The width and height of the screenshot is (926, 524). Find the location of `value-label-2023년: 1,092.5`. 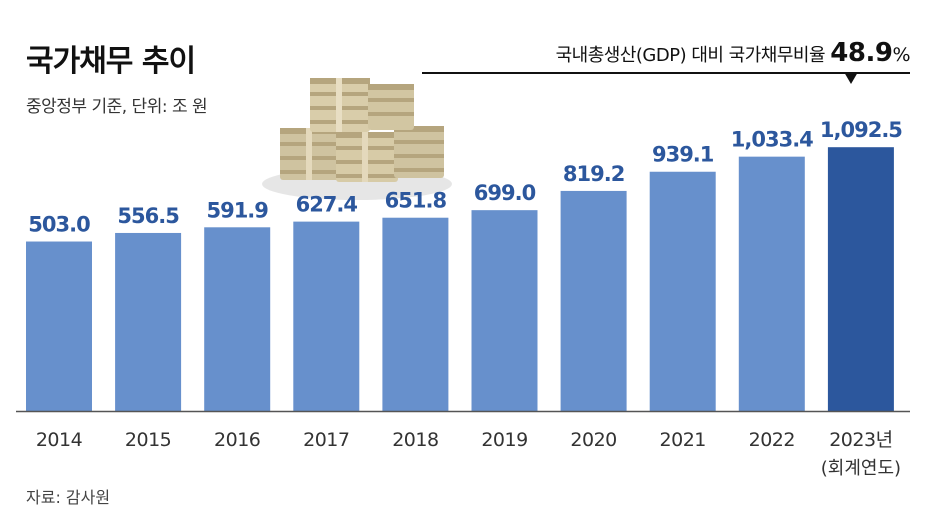

value-label-2023년: 1,092.5 is located at coordinates (861, 130).